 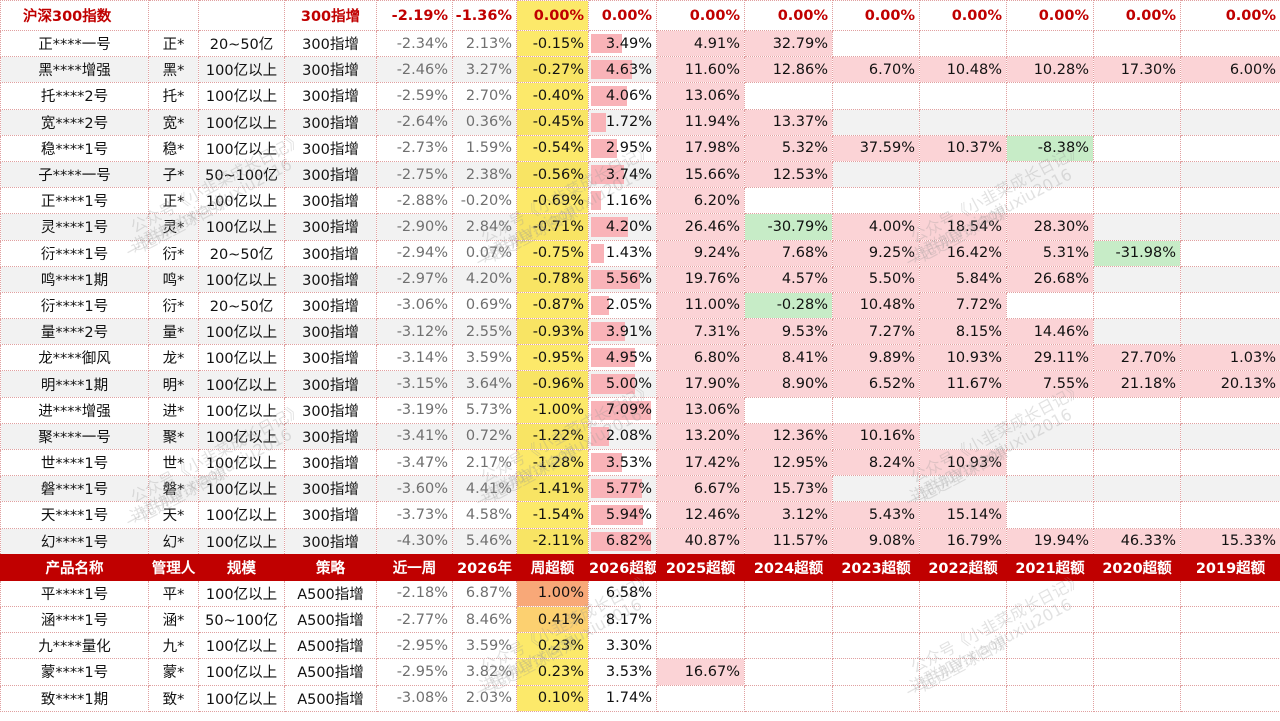 I want to click on manager-cell: 九*, so click(x=173, y=646).